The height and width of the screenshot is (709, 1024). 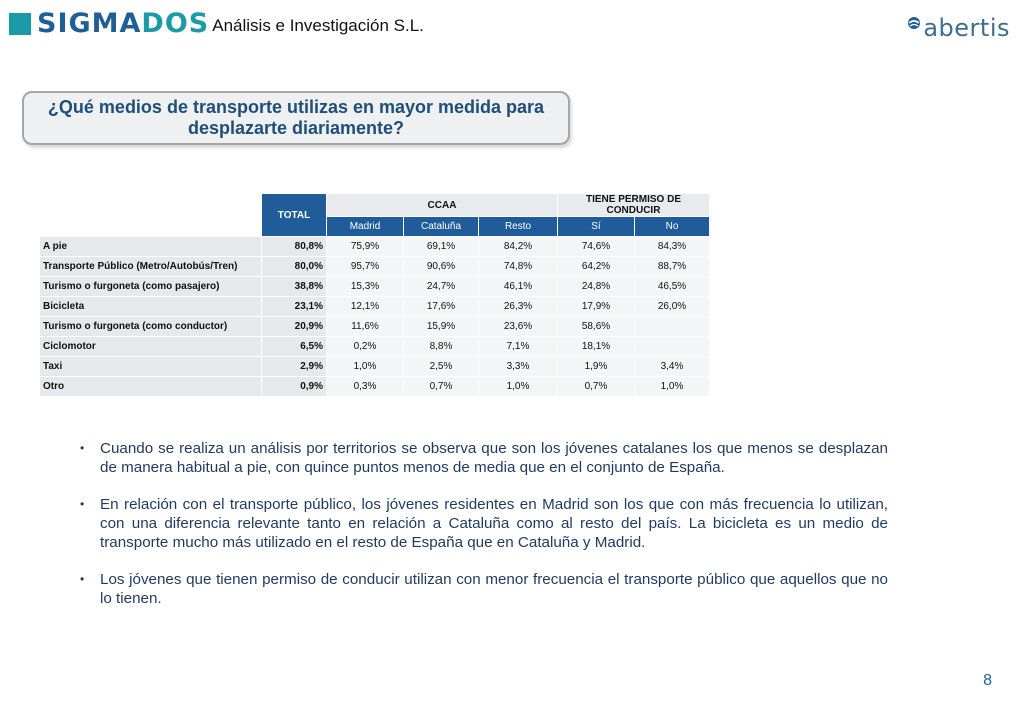 What do you see at coordinates (441, 246) in the screenshot?
I see `cell-cataluna: 69,1%` at bounding box center [441, 246].